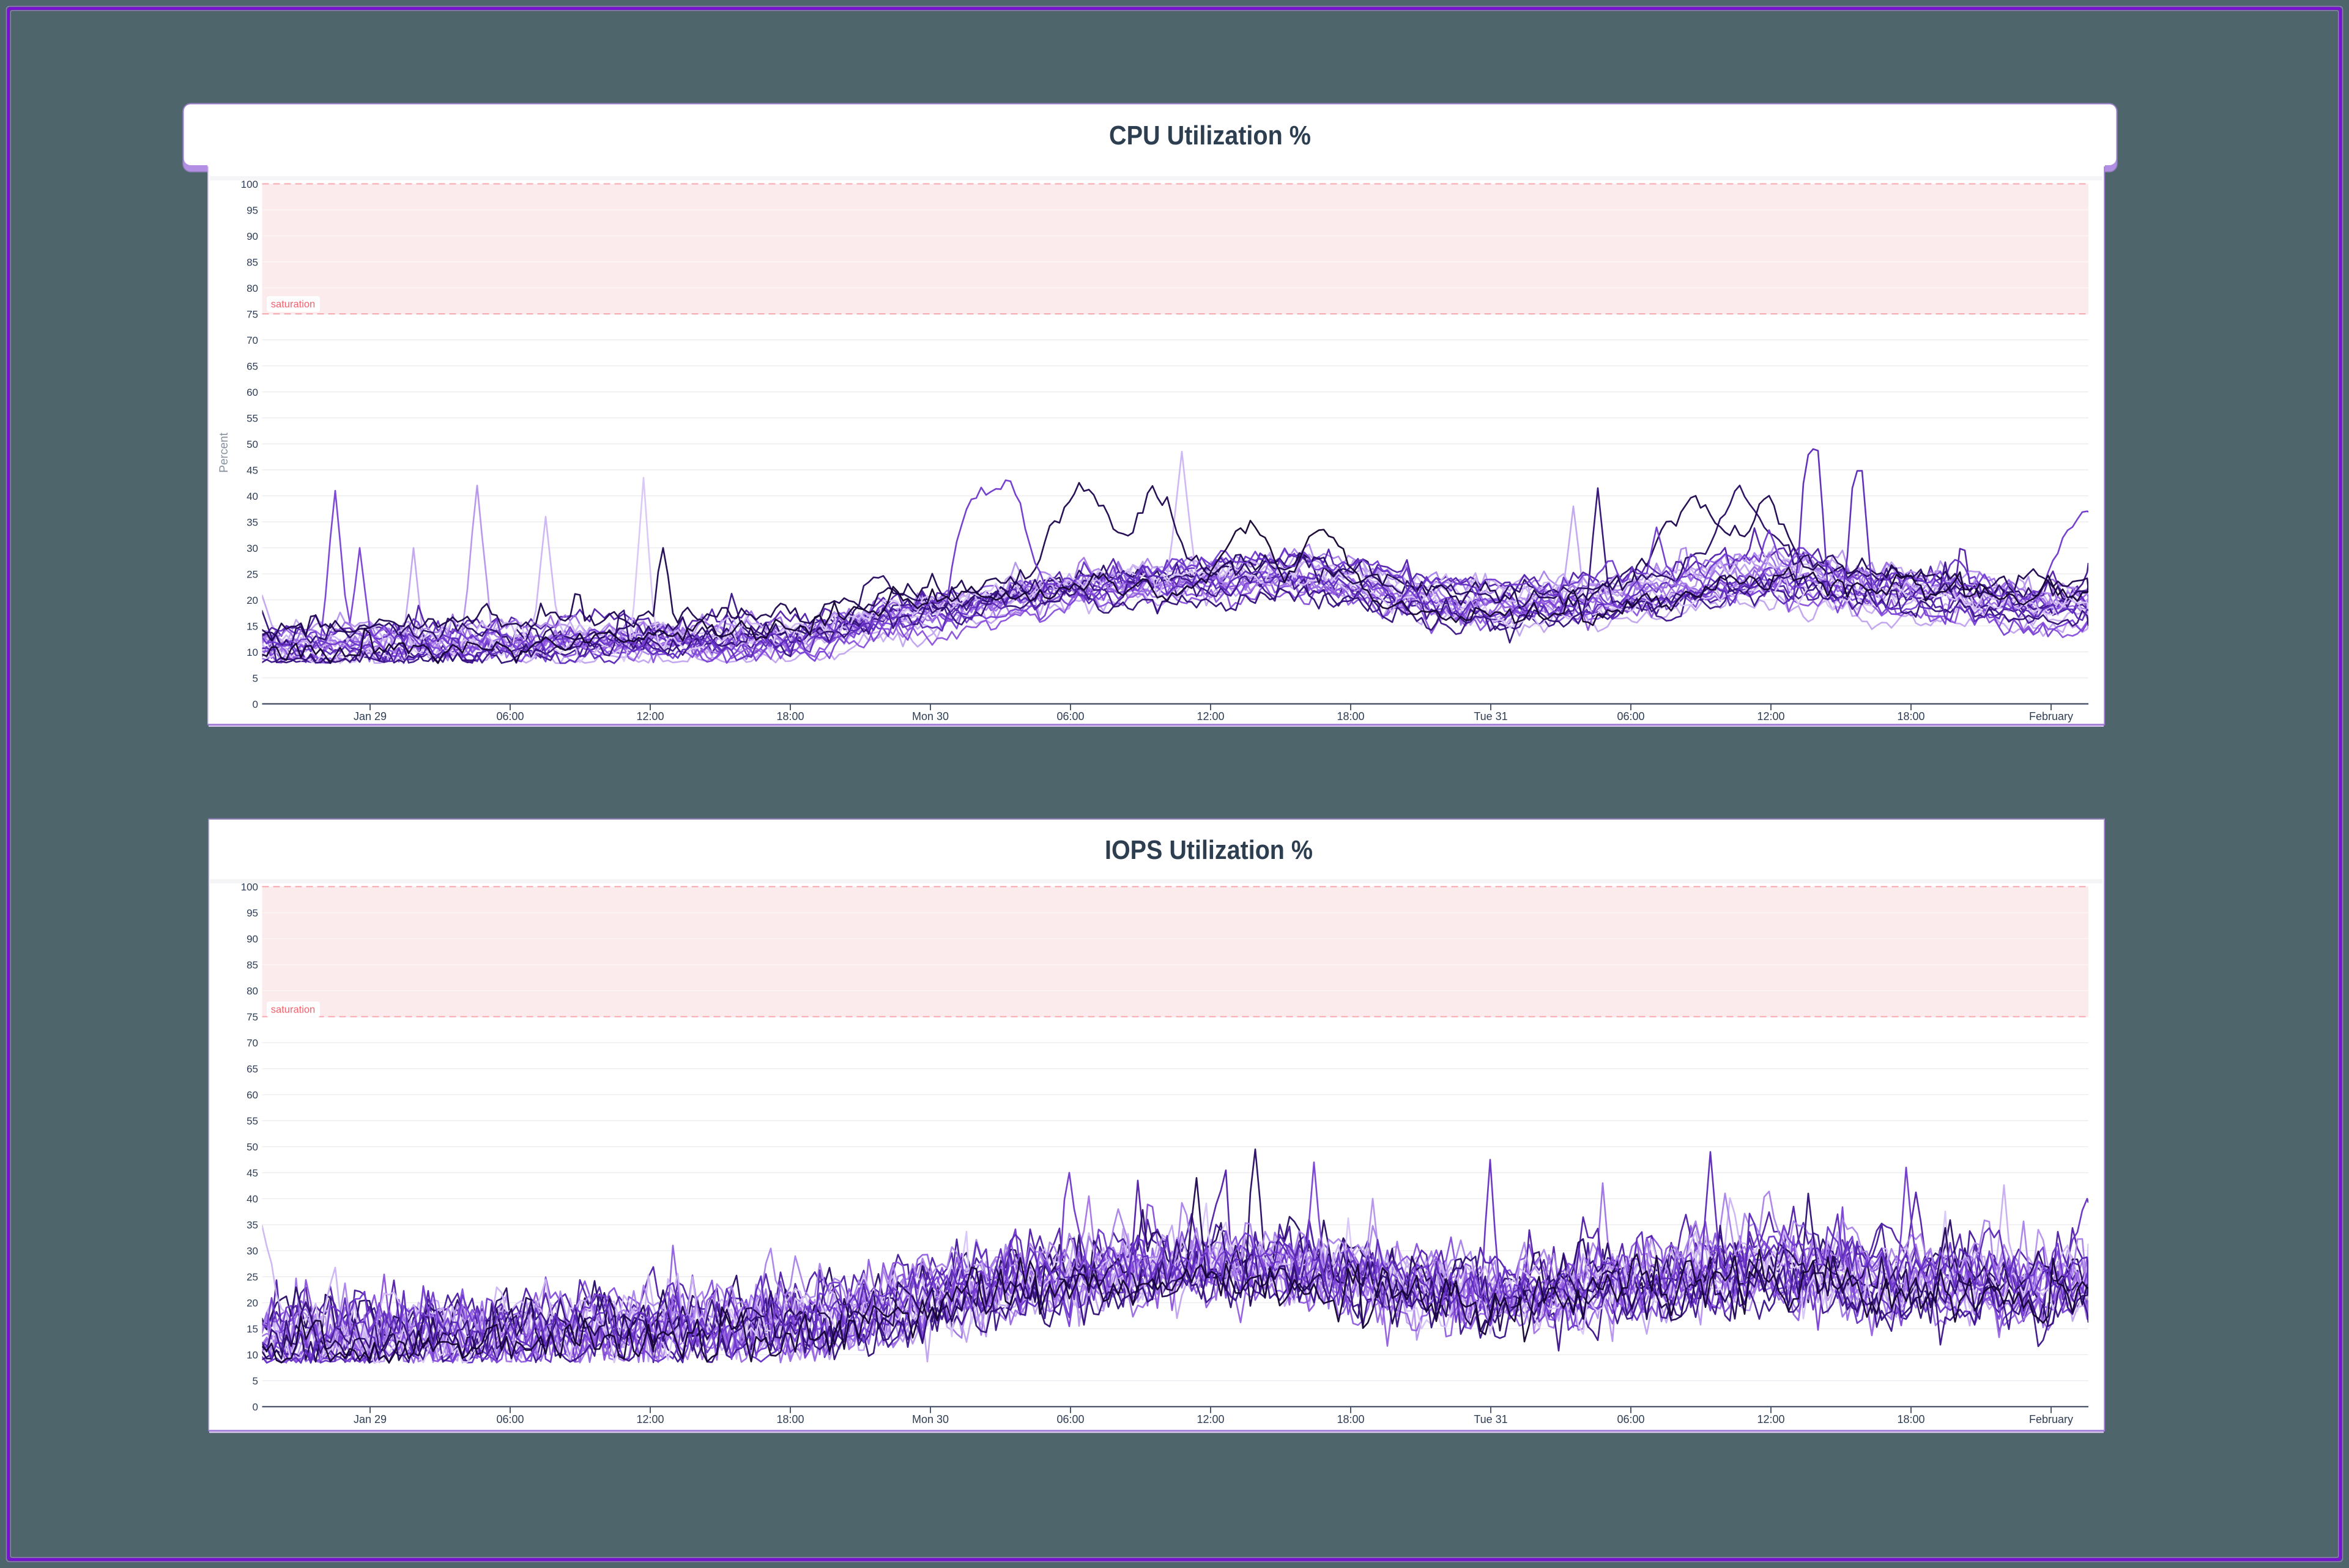 Image resolution: width=2349 pixels, height=1568 pixels. I want to click on svg-text: Percent, so click(225, 453).